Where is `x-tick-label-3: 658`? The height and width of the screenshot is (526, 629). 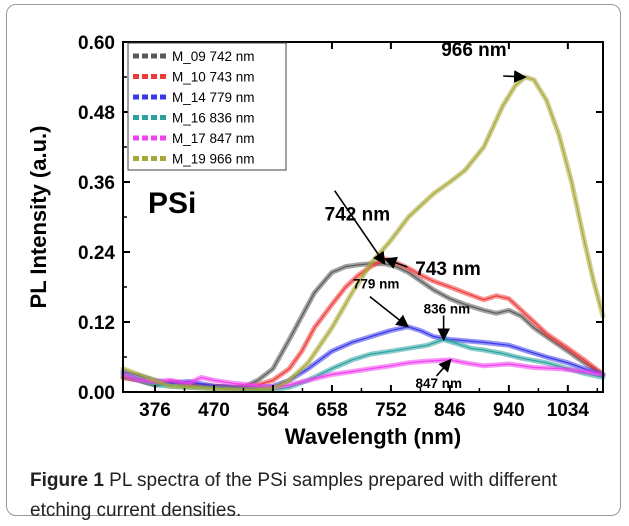
x-tick-label-3: 658 is located at coordinates (332, 410).